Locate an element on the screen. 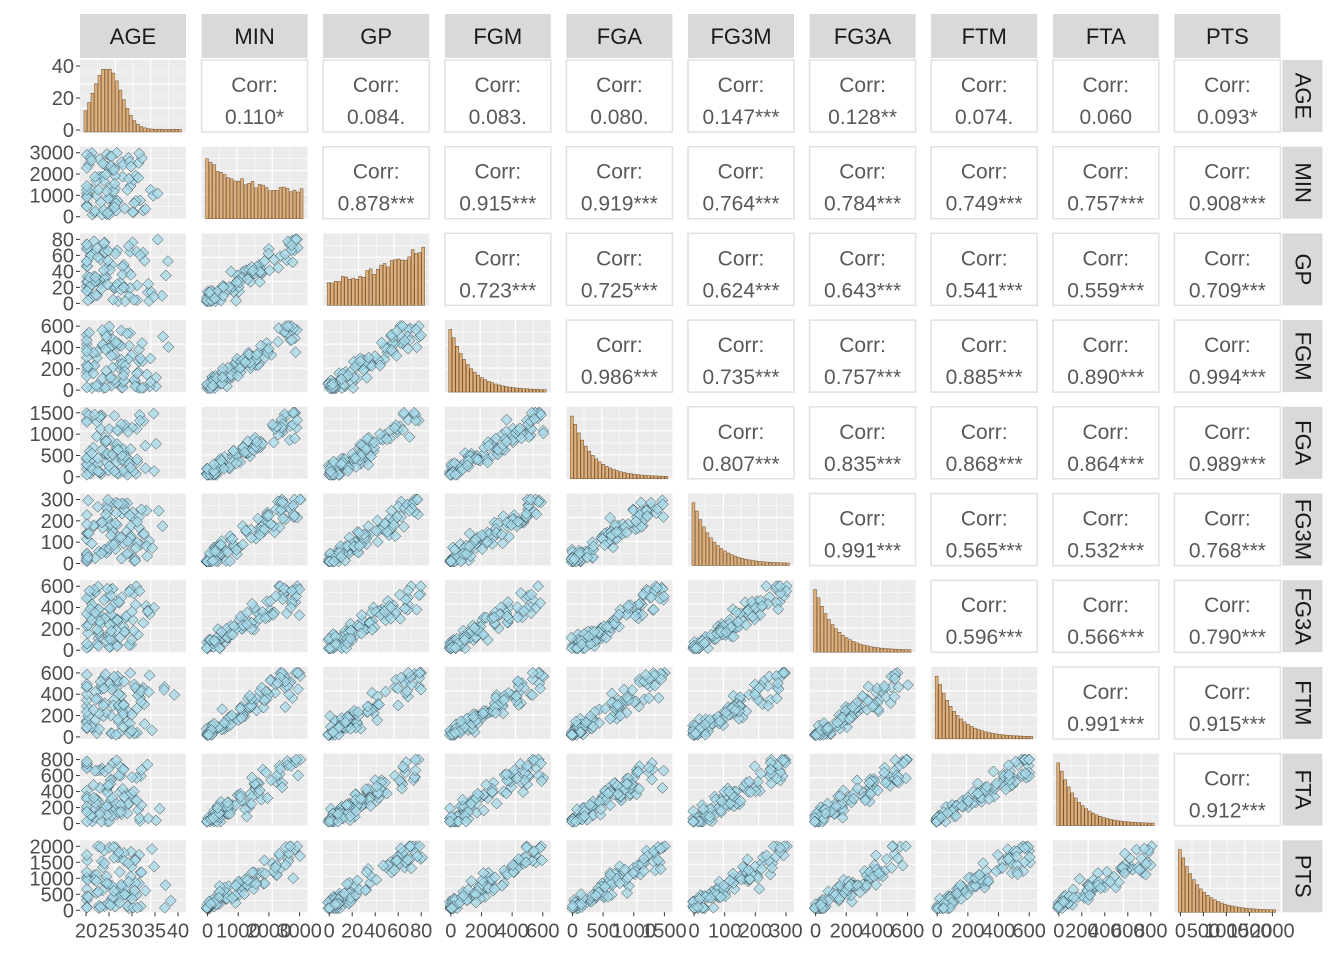 This screenshot has width=1344, height=960. panel-min-fg3a: Corr:0.784*** is located at coordinates (862, 182).